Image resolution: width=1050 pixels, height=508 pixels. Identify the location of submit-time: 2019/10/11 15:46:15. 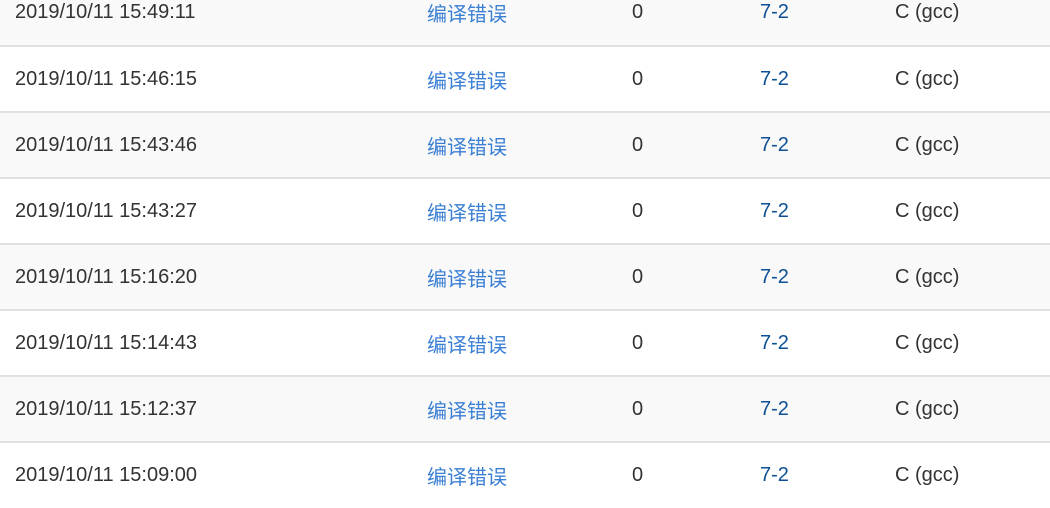
(206, 78).